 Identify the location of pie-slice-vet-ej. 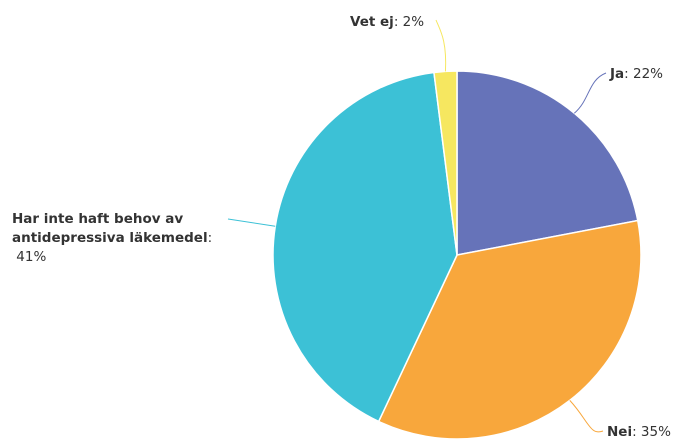
(445, 163).